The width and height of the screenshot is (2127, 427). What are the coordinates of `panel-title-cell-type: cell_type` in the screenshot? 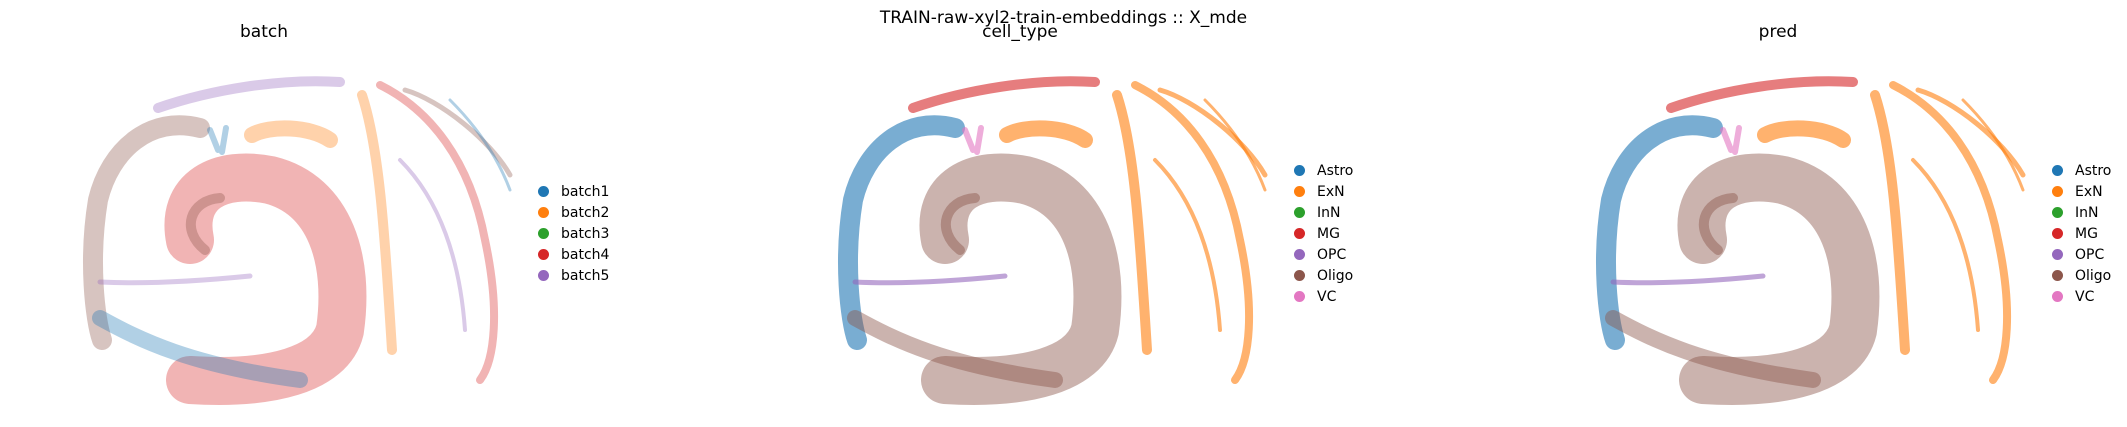 It's located at (1020, 32).